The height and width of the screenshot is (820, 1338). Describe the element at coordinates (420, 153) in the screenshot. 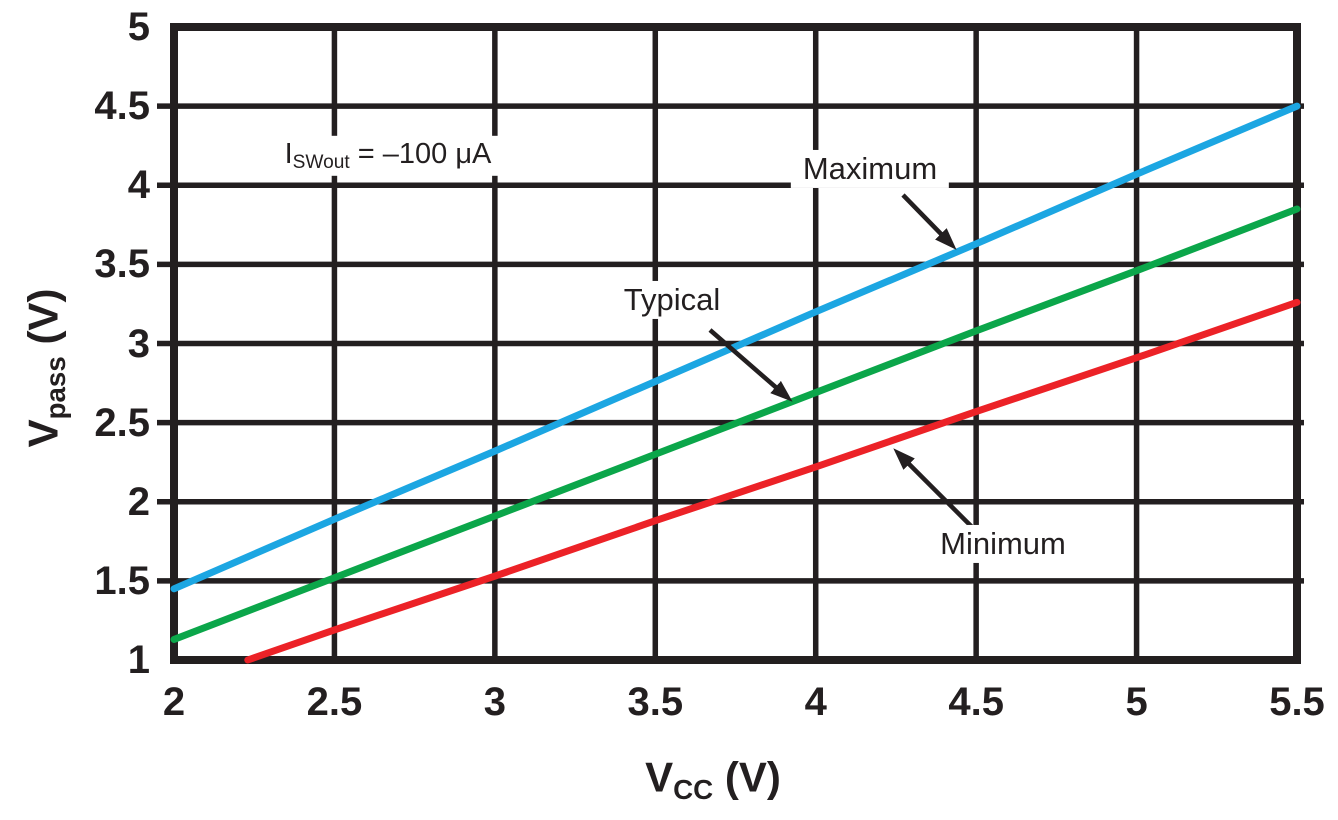

I see `annotation-value: = –100 μA` at that location.